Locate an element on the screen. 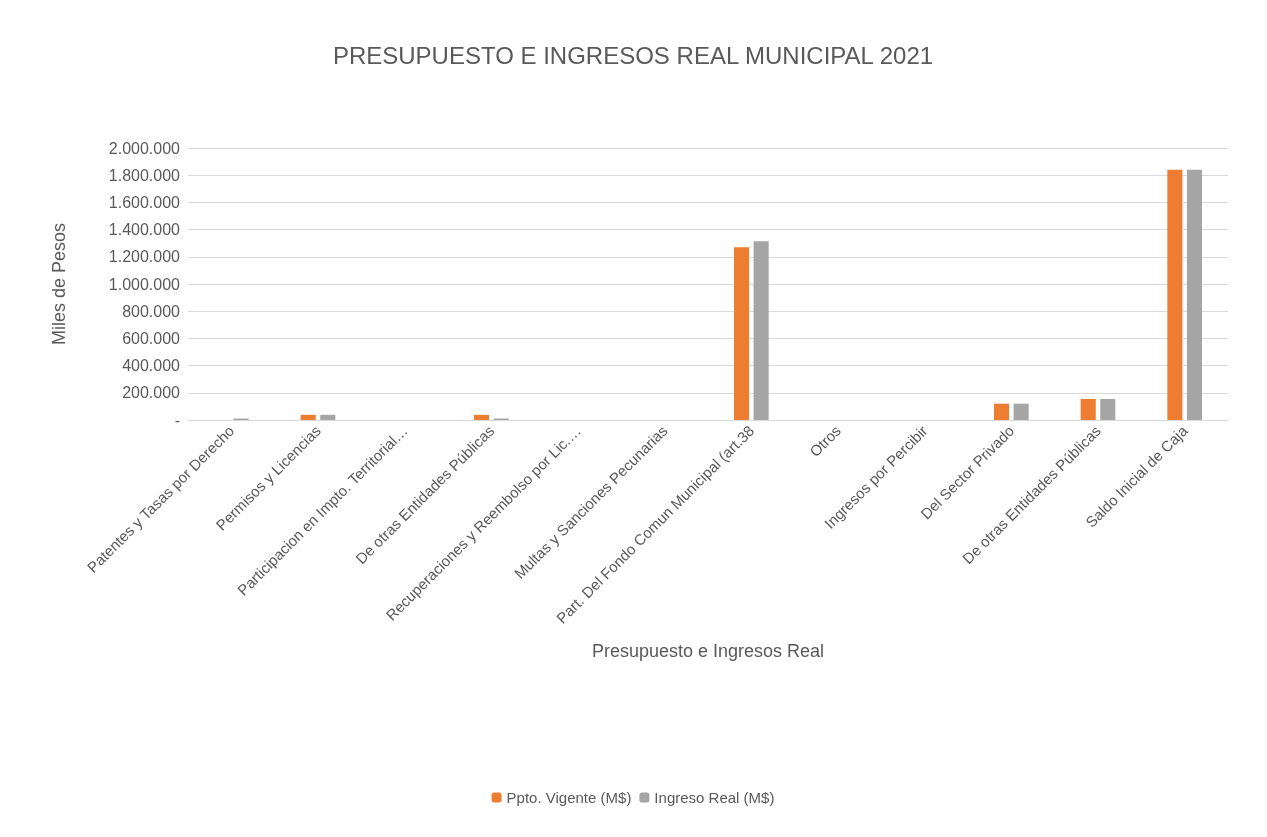  y-tick-label: 1.200.000 is located at coordinates (144, 257).